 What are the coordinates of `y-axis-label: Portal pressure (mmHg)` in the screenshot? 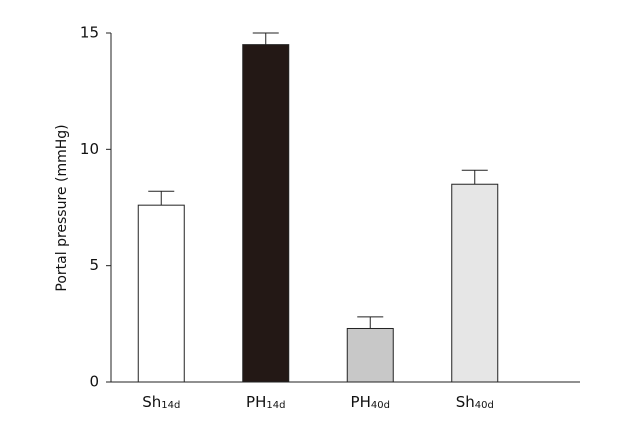 It's located at (62, 207).